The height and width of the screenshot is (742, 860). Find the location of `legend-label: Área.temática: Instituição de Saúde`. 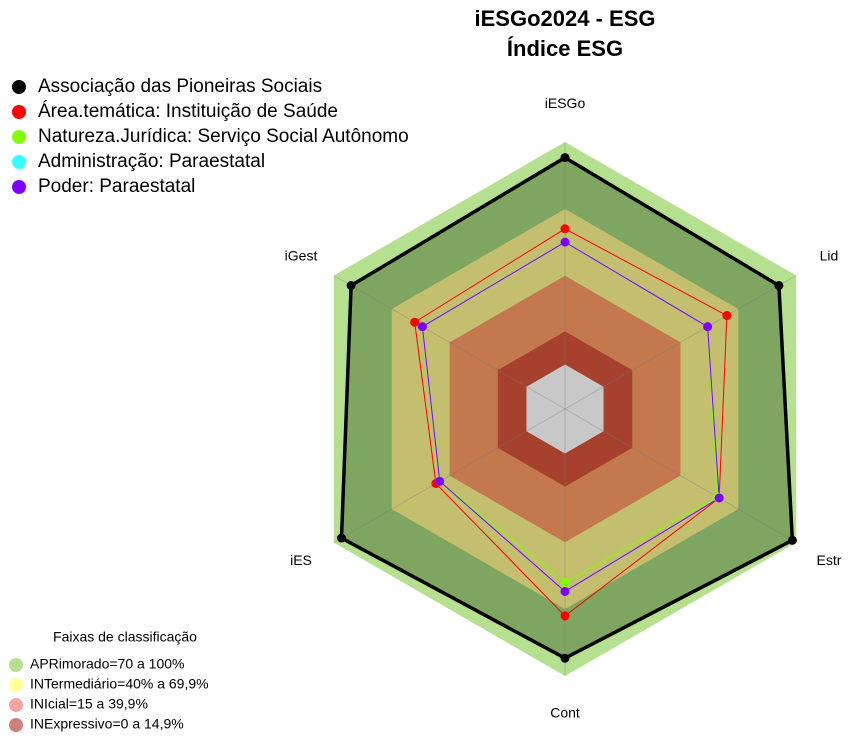

legend-label: Área.temática: Instituição de Saúde is located at coordinates (188, 111).